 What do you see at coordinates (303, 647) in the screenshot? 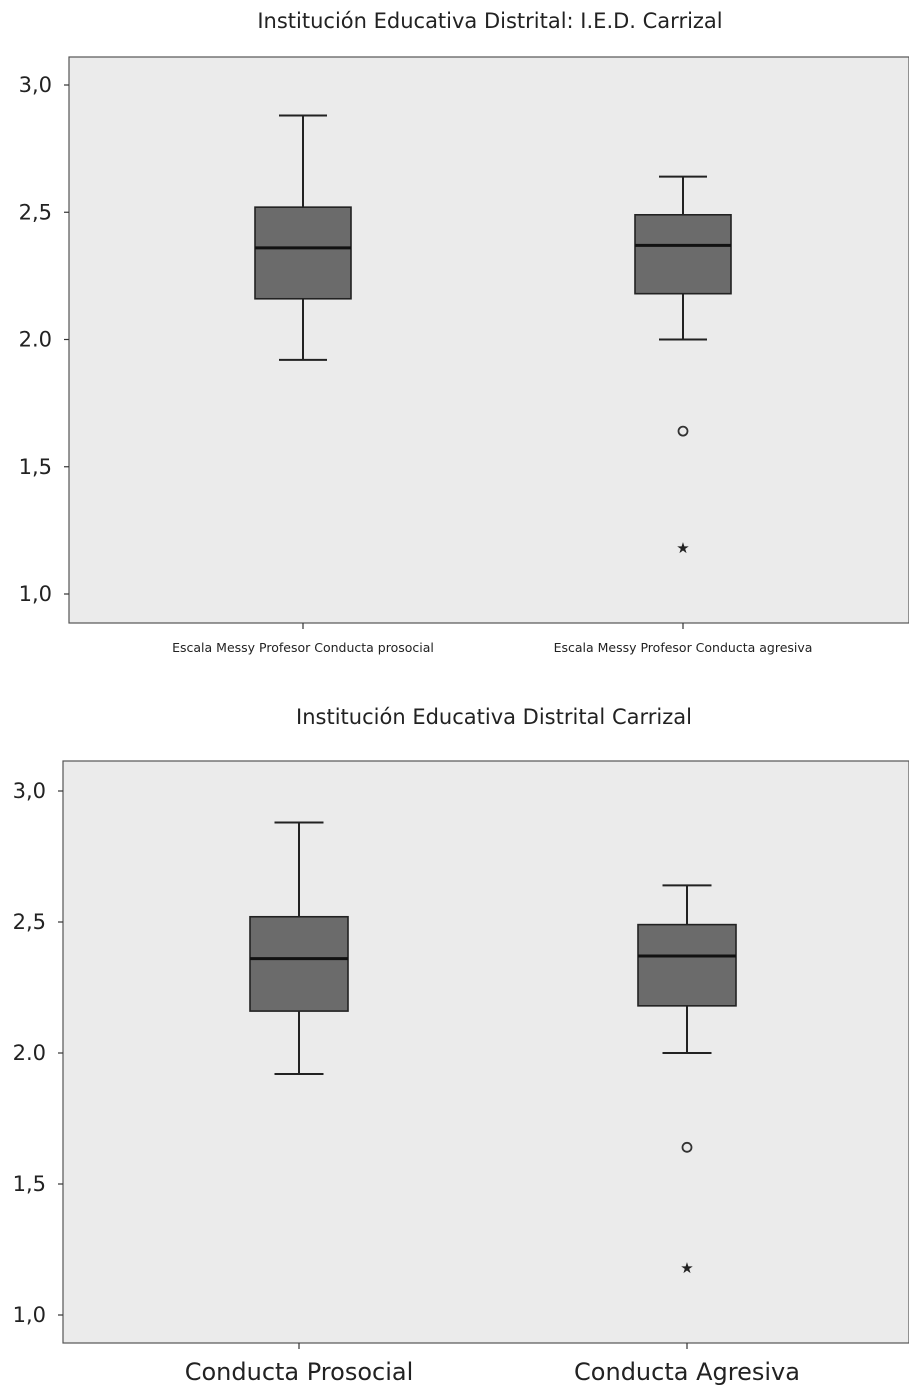
I see `x-category-label: Escala Messy Profesor Conducta prosocial` at bounding box center [303, 647].